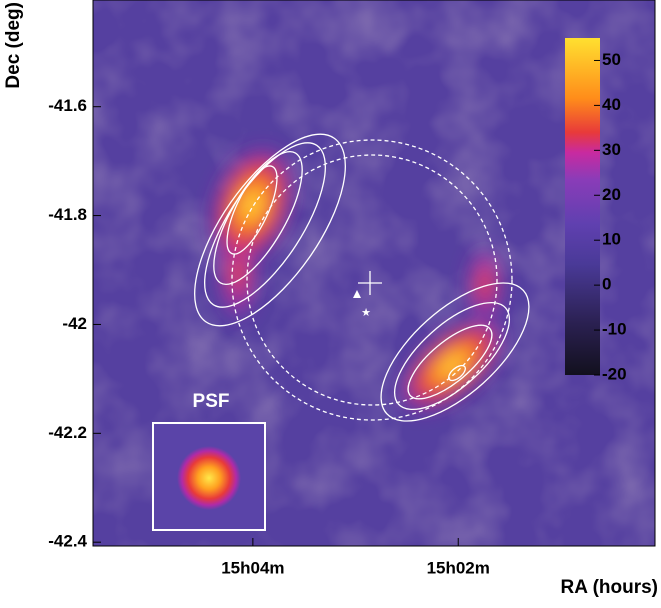  Describe the element at coordinates (67, 432) in the screenshot. I see `y-tick-label: -42.2` at that location.